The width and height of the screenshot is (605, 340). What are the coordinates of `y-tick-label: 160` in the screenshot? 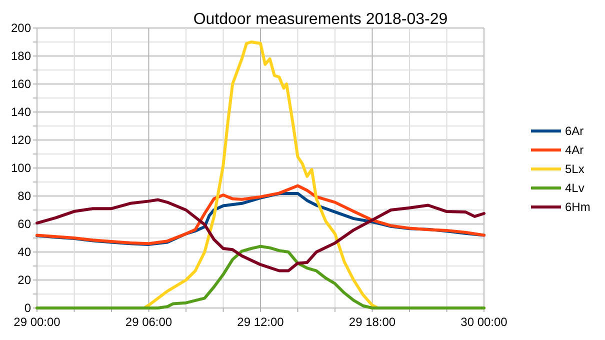 It's located at (21, 84).